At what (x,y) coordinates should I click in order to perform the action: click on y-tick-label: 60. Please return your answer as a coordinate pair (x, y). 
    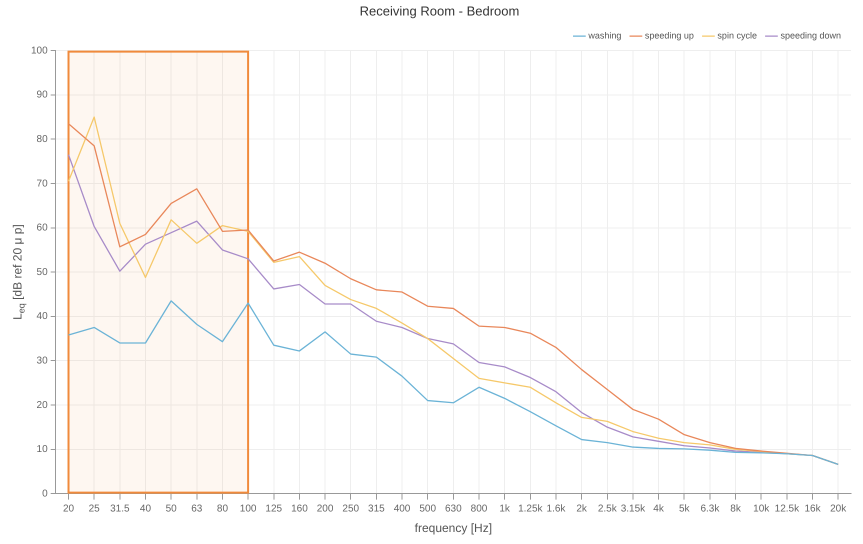
    Looking at the image, I should click on (42, 228).